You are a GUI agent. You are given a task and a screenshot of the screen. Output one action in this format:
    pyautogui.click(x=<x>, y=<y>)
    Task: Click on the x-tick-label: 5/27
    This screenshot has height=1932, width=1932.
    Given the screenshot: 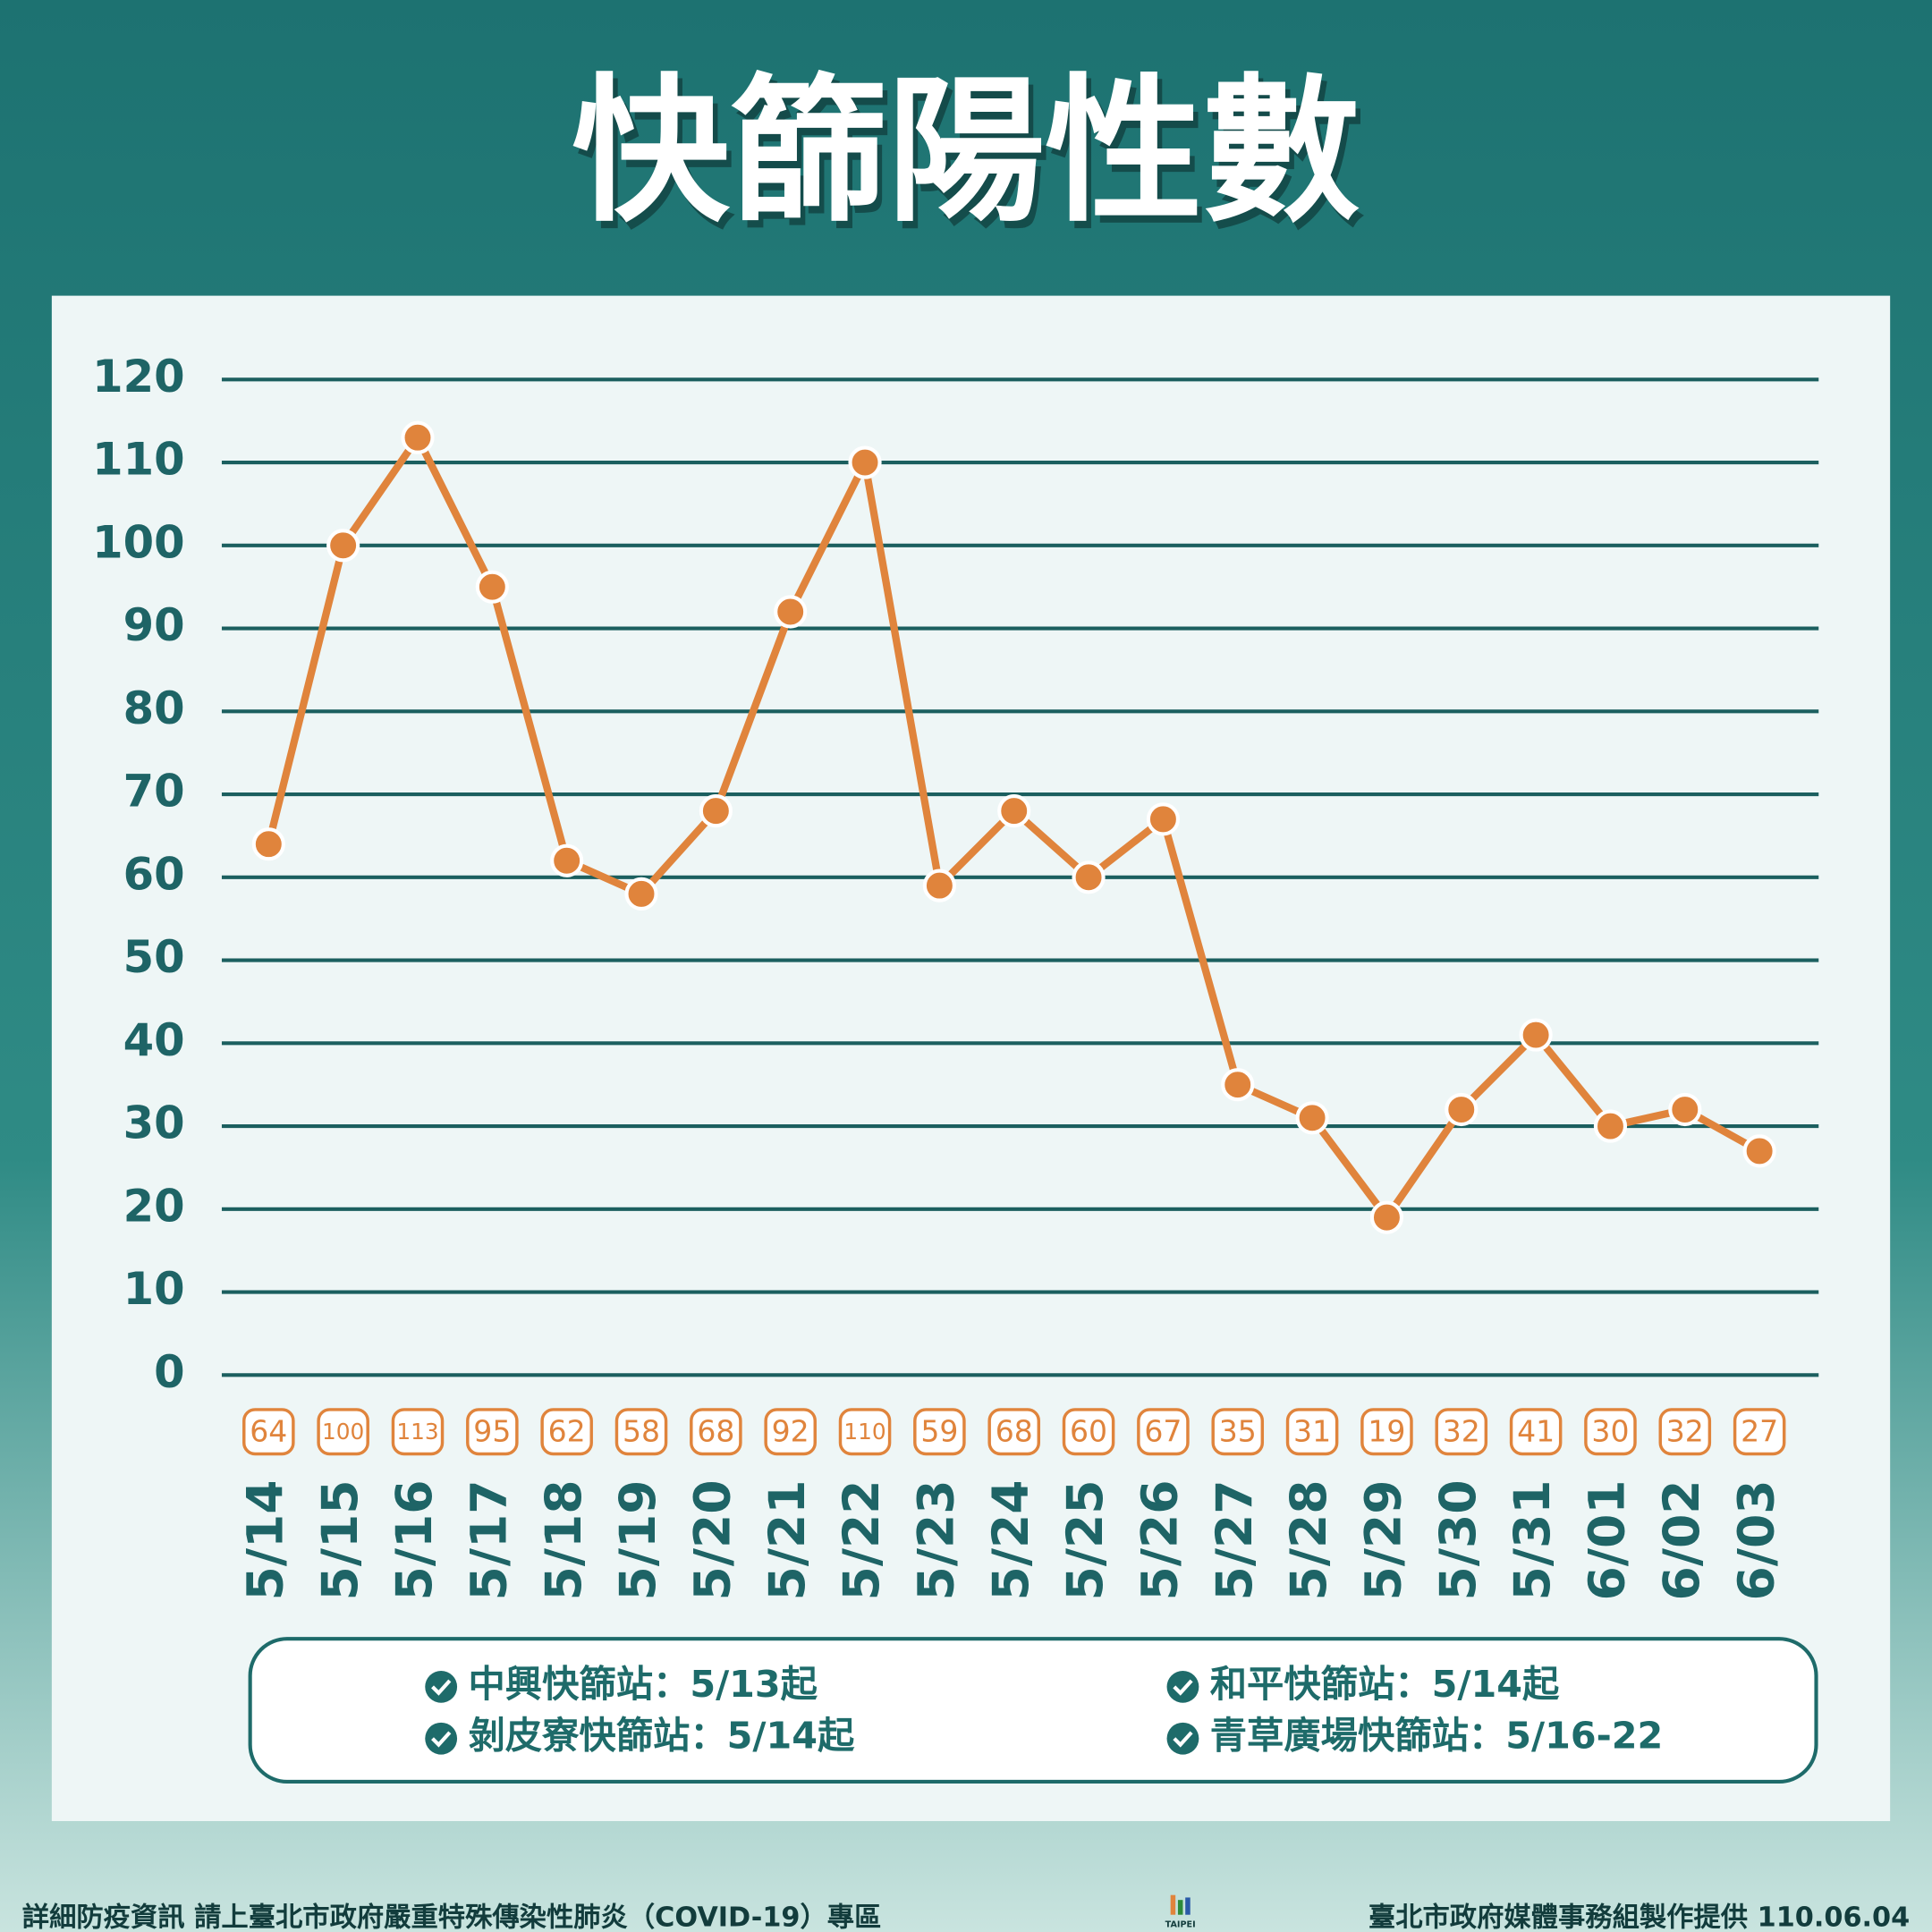 What is the action you would take?
    pyautogui.click(x=1234, y=1539)
    